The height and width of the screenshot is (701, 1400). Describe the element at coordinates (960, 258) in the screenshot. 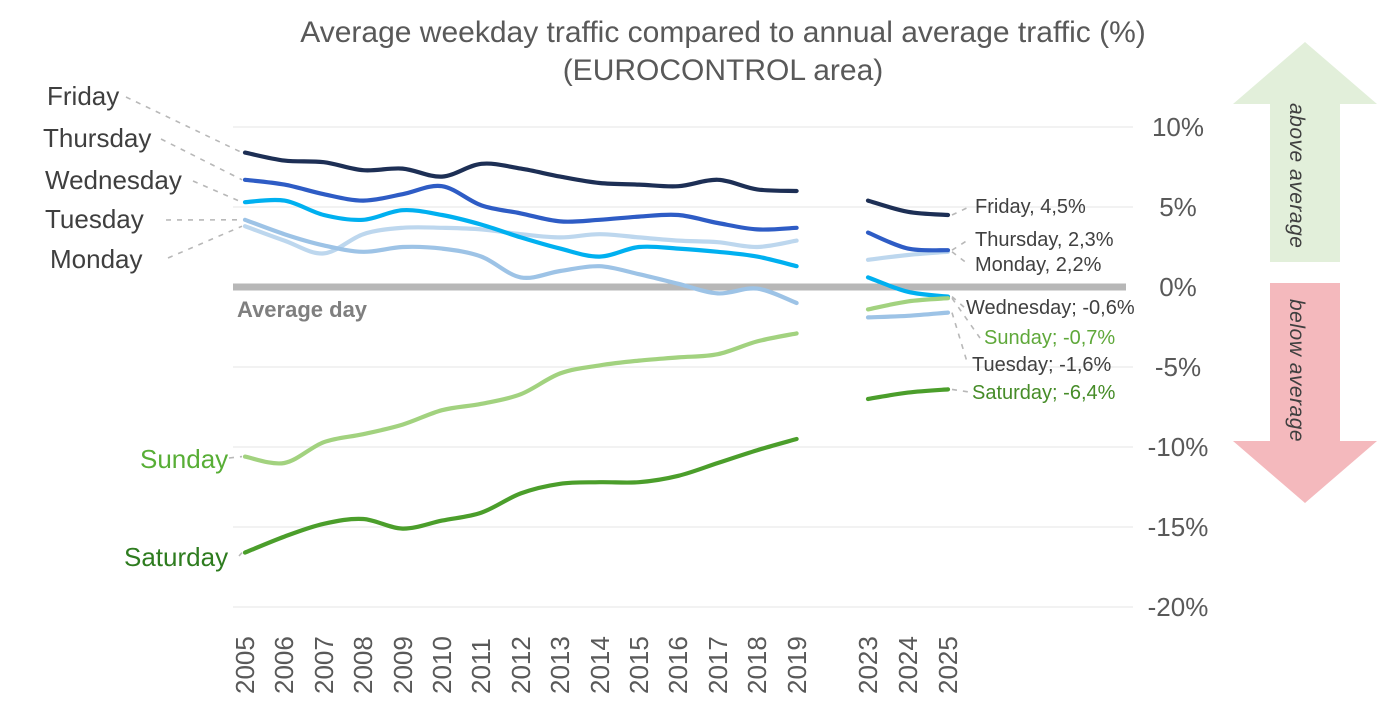

I see `leader-line-right-monday` at that location.